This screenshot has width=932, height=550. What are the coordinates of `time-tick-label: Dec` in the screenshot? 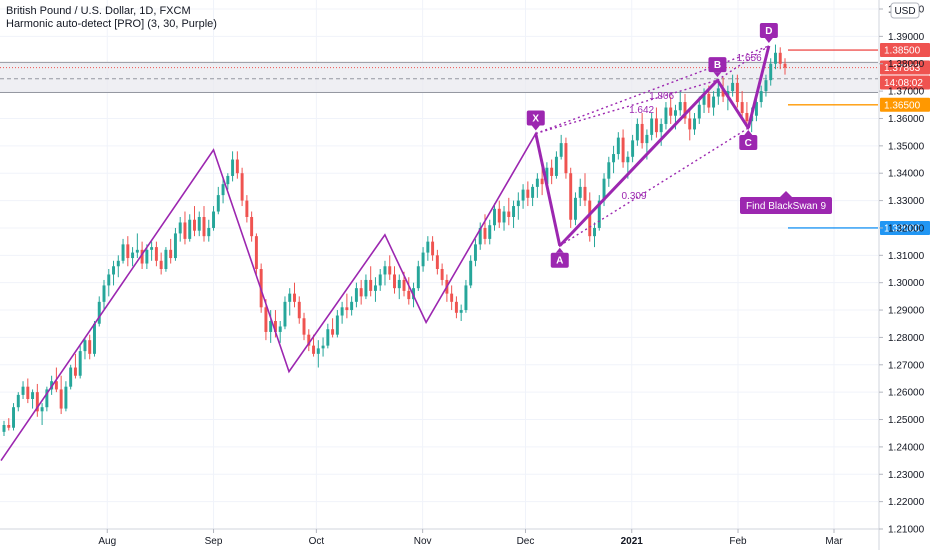 It's located at (526, 541).